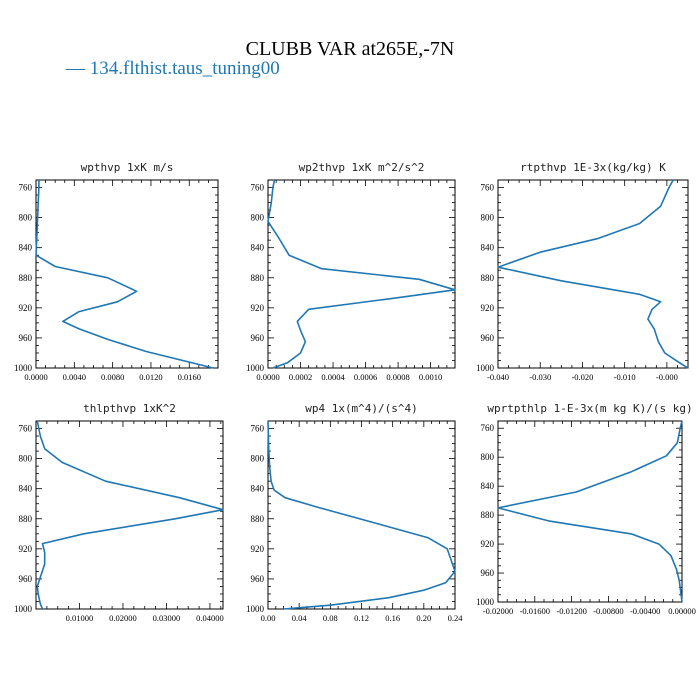  Describe the element at coordinates (333, 377) in the screenshot. I see `x-tick-label: 0.0004` at that location.